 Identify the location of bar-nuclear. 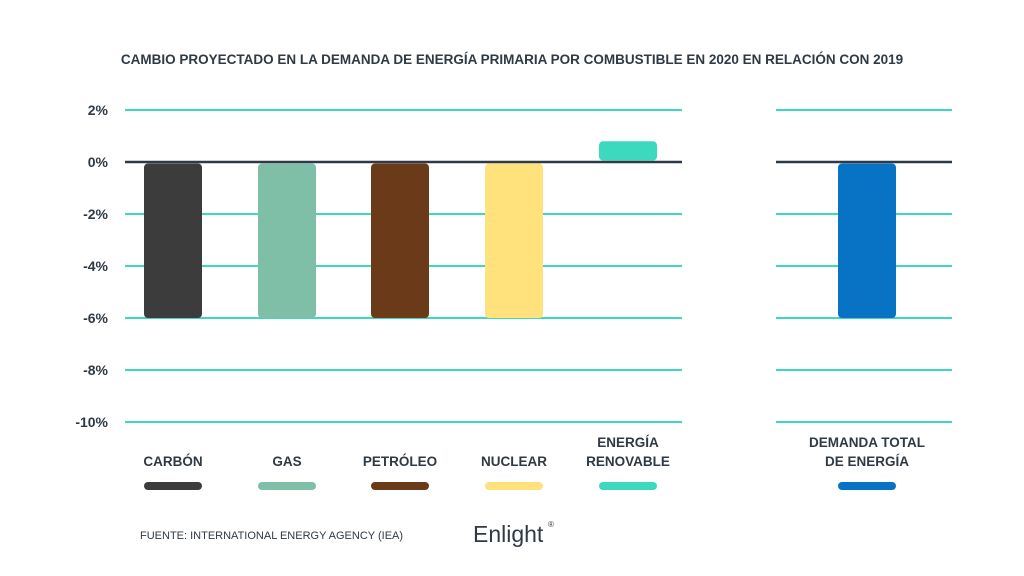
(514, 240).